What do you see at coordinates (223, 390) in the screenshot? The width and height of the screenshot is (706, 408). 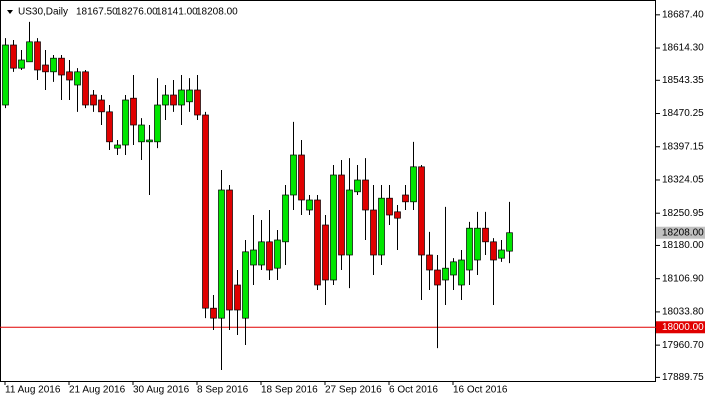 I see `x-tick-label: 8 Sep 2016` at bounding box center [223, 390].